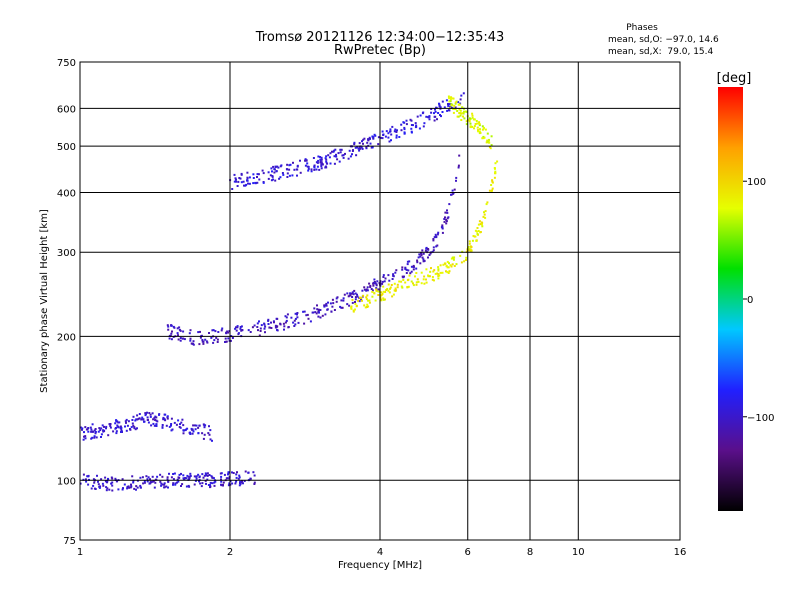 The height and width of the screenshot is (600, 800). Describe the element at coordinates (642, 28) in the screenshot. I see `phase-stats-heading: Phases` at that location.